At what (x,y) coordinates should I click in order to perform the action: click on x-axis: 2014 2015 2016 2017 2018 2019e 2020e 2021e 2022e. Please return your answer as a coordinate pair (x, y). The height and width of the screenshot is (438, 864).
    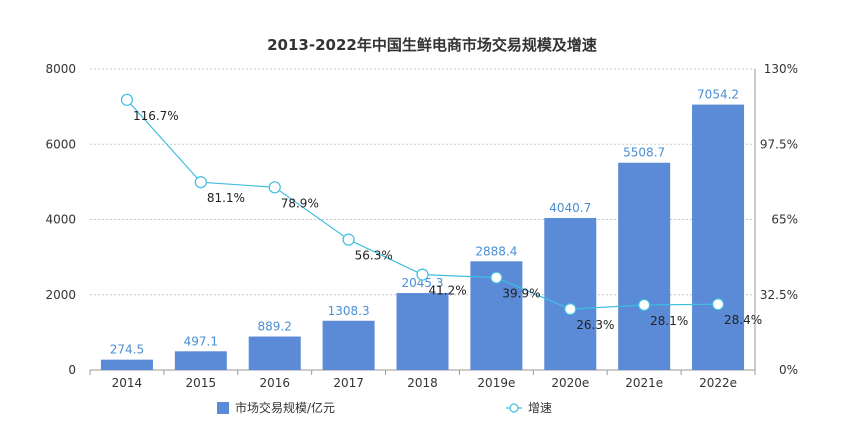
    Looking at the image, I should click on (422, 380).